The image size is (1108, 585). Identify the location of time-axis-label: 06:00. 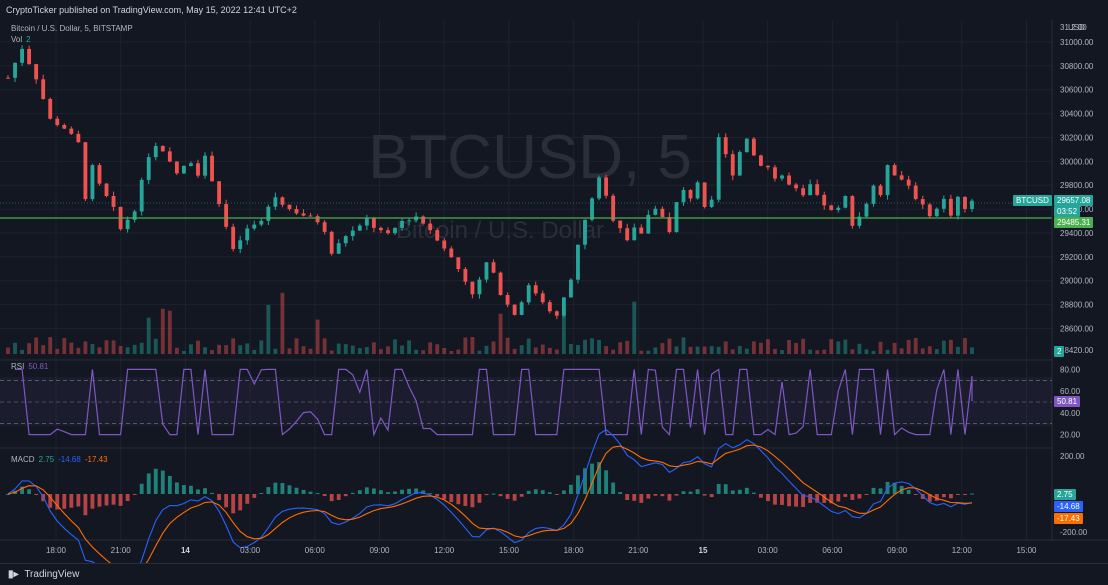
(832, 550).